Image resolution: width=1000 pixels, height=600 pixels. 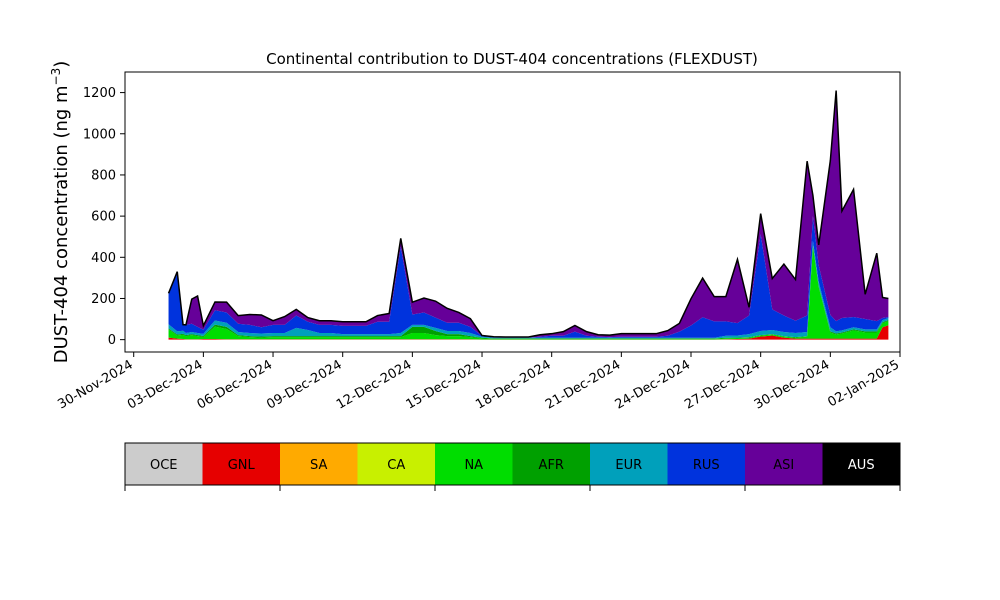 I want to click on y-tick-label: 600, so click(x=103, y=217).